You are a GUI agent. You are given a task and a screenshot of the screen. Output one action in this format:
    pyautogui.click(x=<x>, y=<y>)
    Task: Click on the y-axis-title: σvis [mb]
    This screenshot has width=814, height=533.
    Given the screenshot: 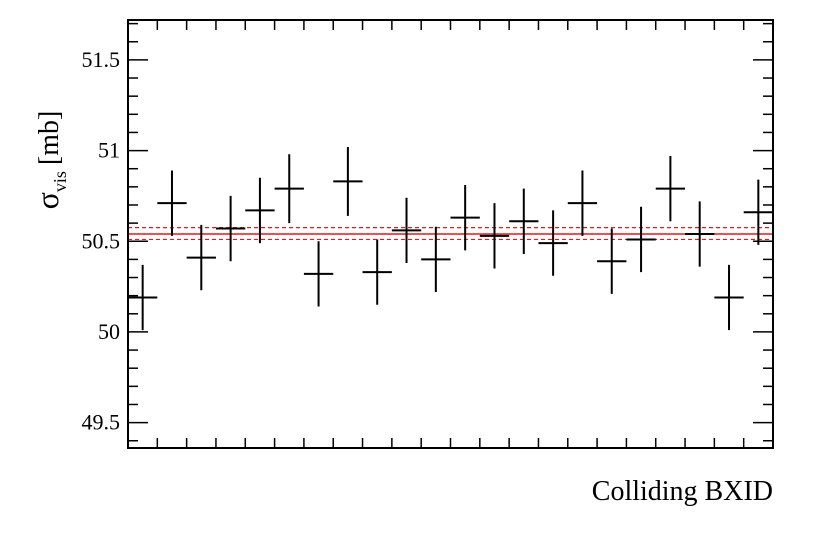 What is the action you would take?
    pyautogui.click(x=49, y=160)
    